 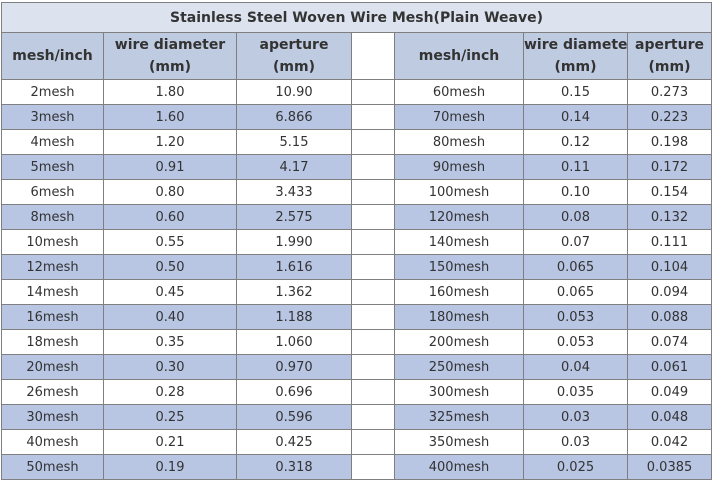 I want to click on table-row: 4mesh 1.20 5.15 80mesh 0.12 0.198, so click(x=357, y=142).